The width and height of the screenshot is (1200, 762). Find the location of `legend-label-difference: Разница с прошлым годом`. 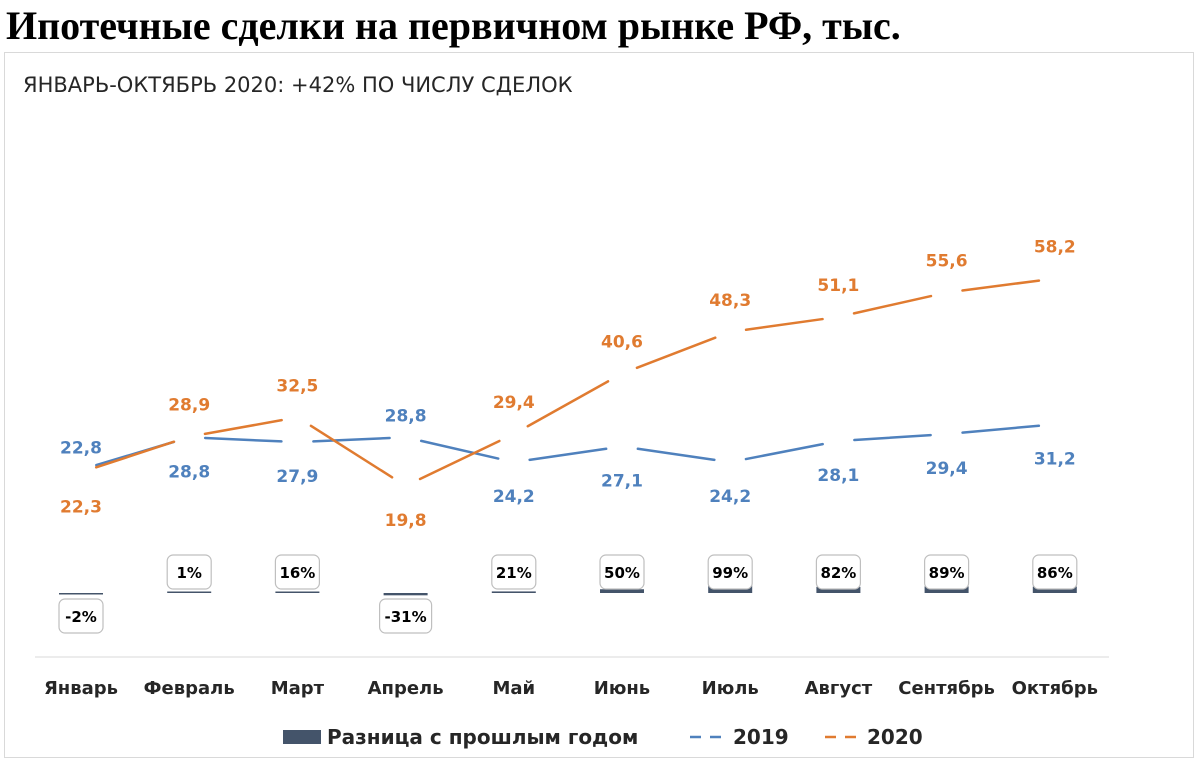

legend-label-difference: Разница с прошлым годом is located at coordinates (482, 737).